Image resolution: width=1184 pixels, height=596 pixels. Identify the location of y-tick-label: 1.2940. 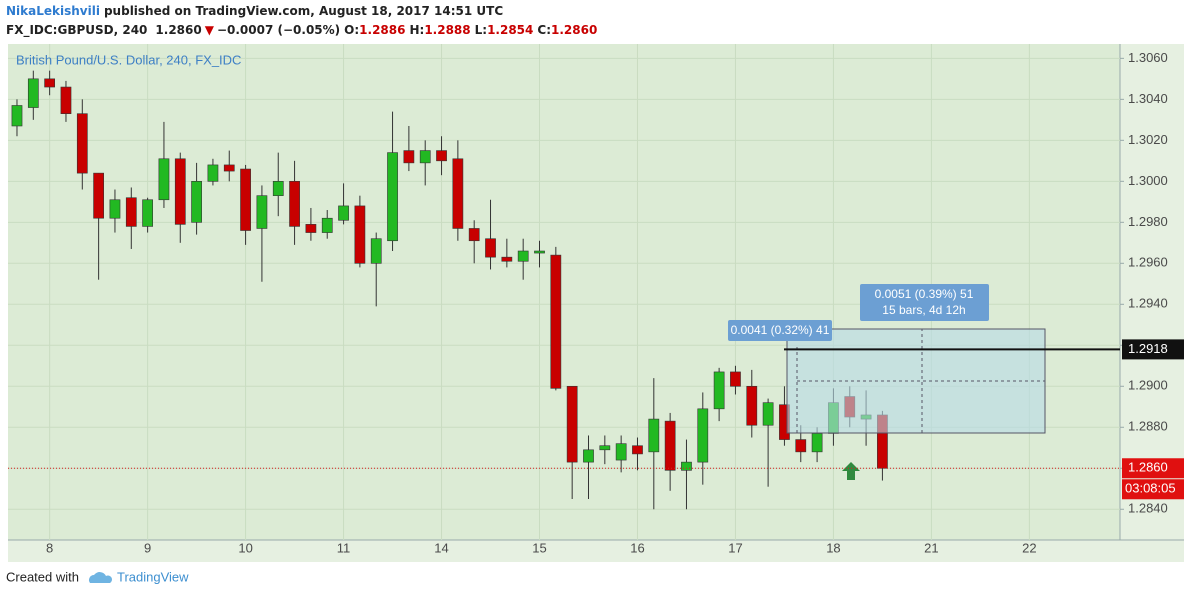
(1148, 303).